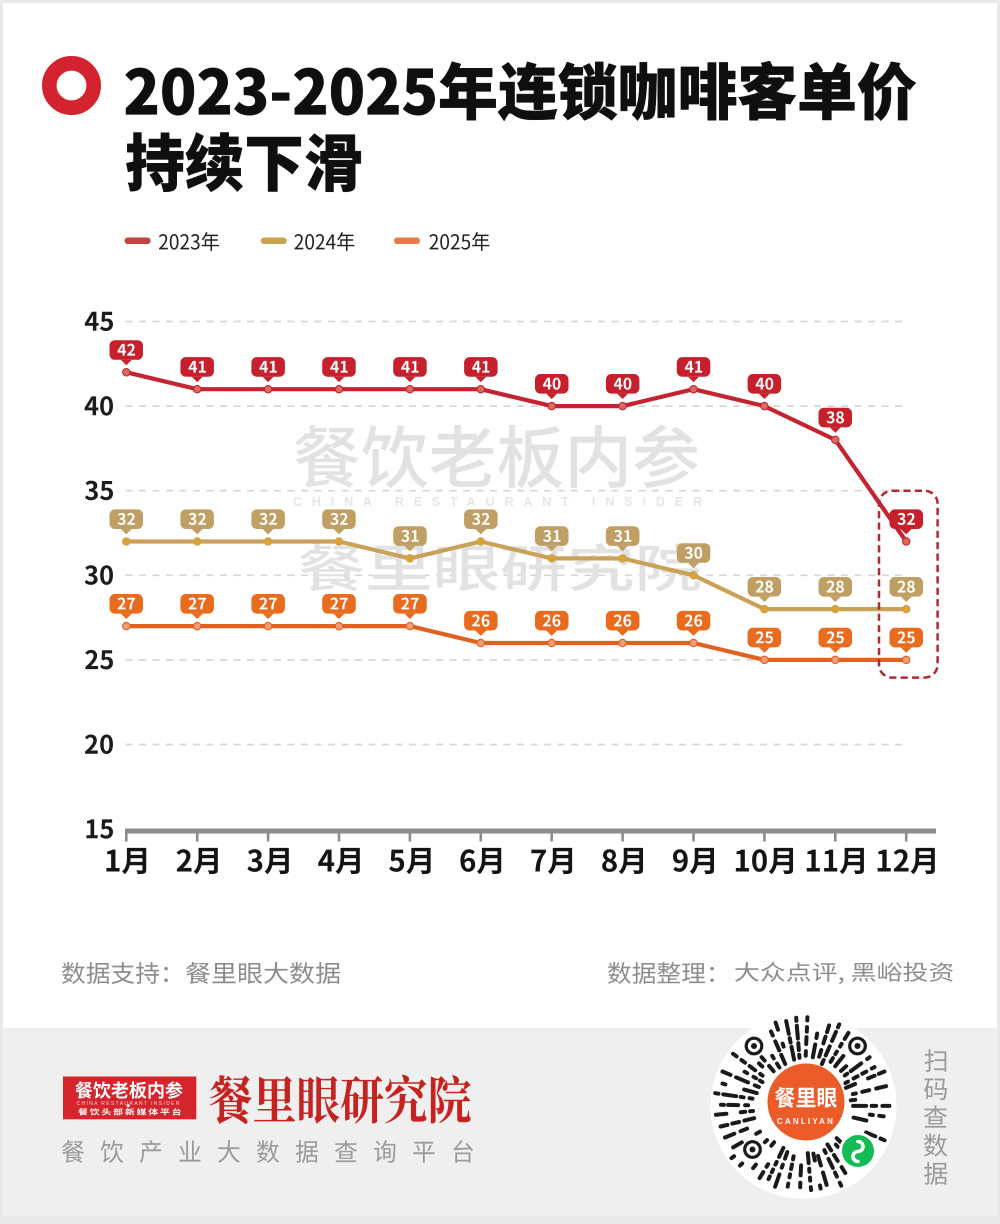 The image size is (1000, 1224). I want to click on svg-text: CANLIYAN, so click(806, 1121).